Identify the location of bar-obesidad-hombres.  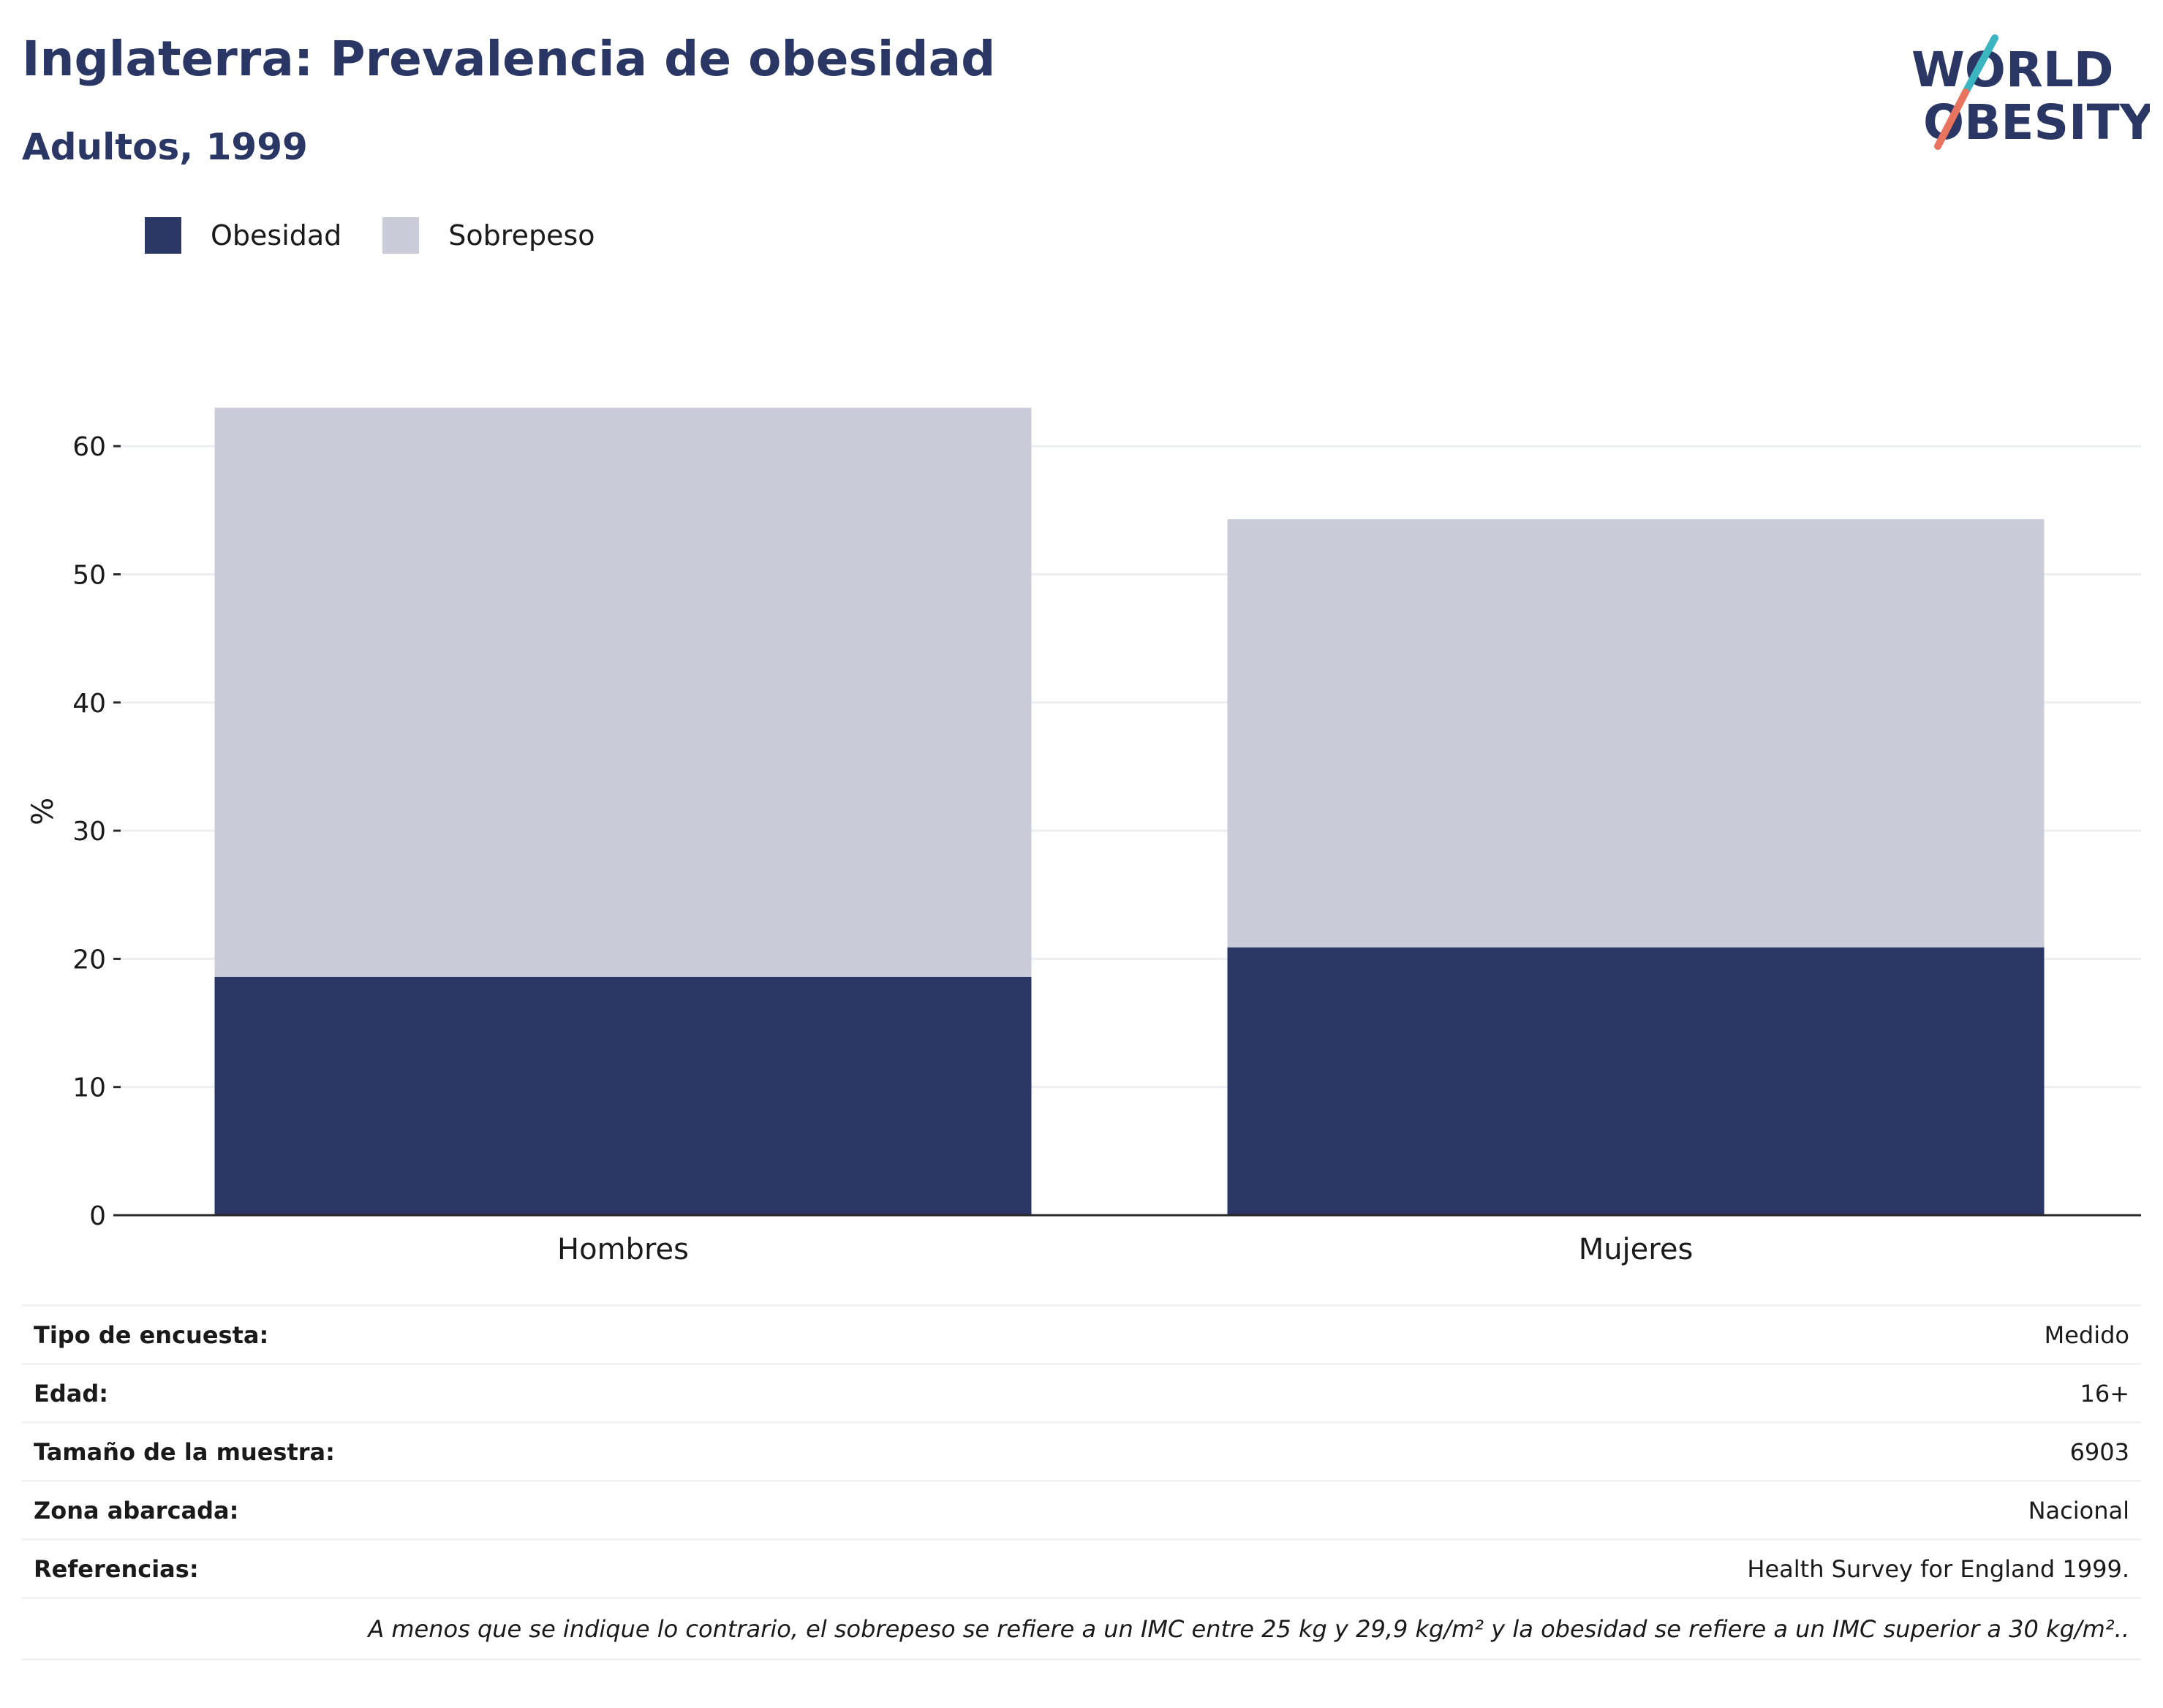
(623, 1095).